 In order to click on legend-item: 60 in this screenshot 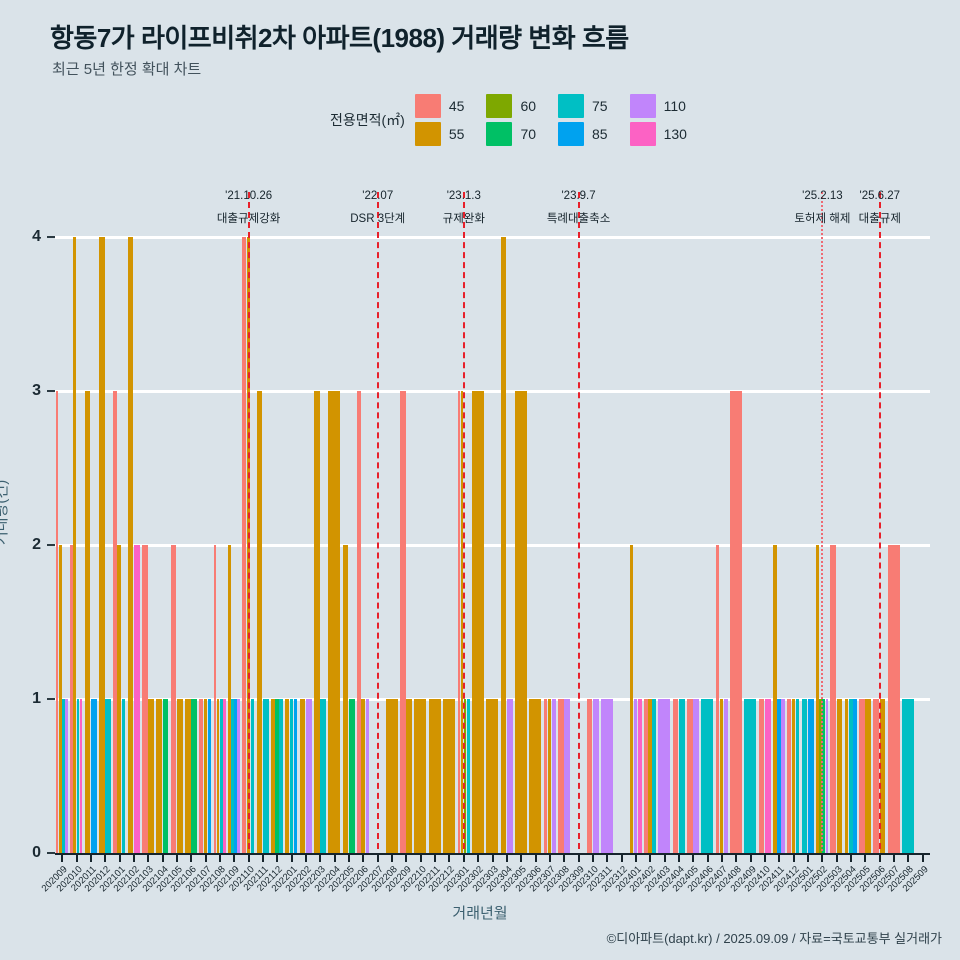, I will do `click(511, 106)`.